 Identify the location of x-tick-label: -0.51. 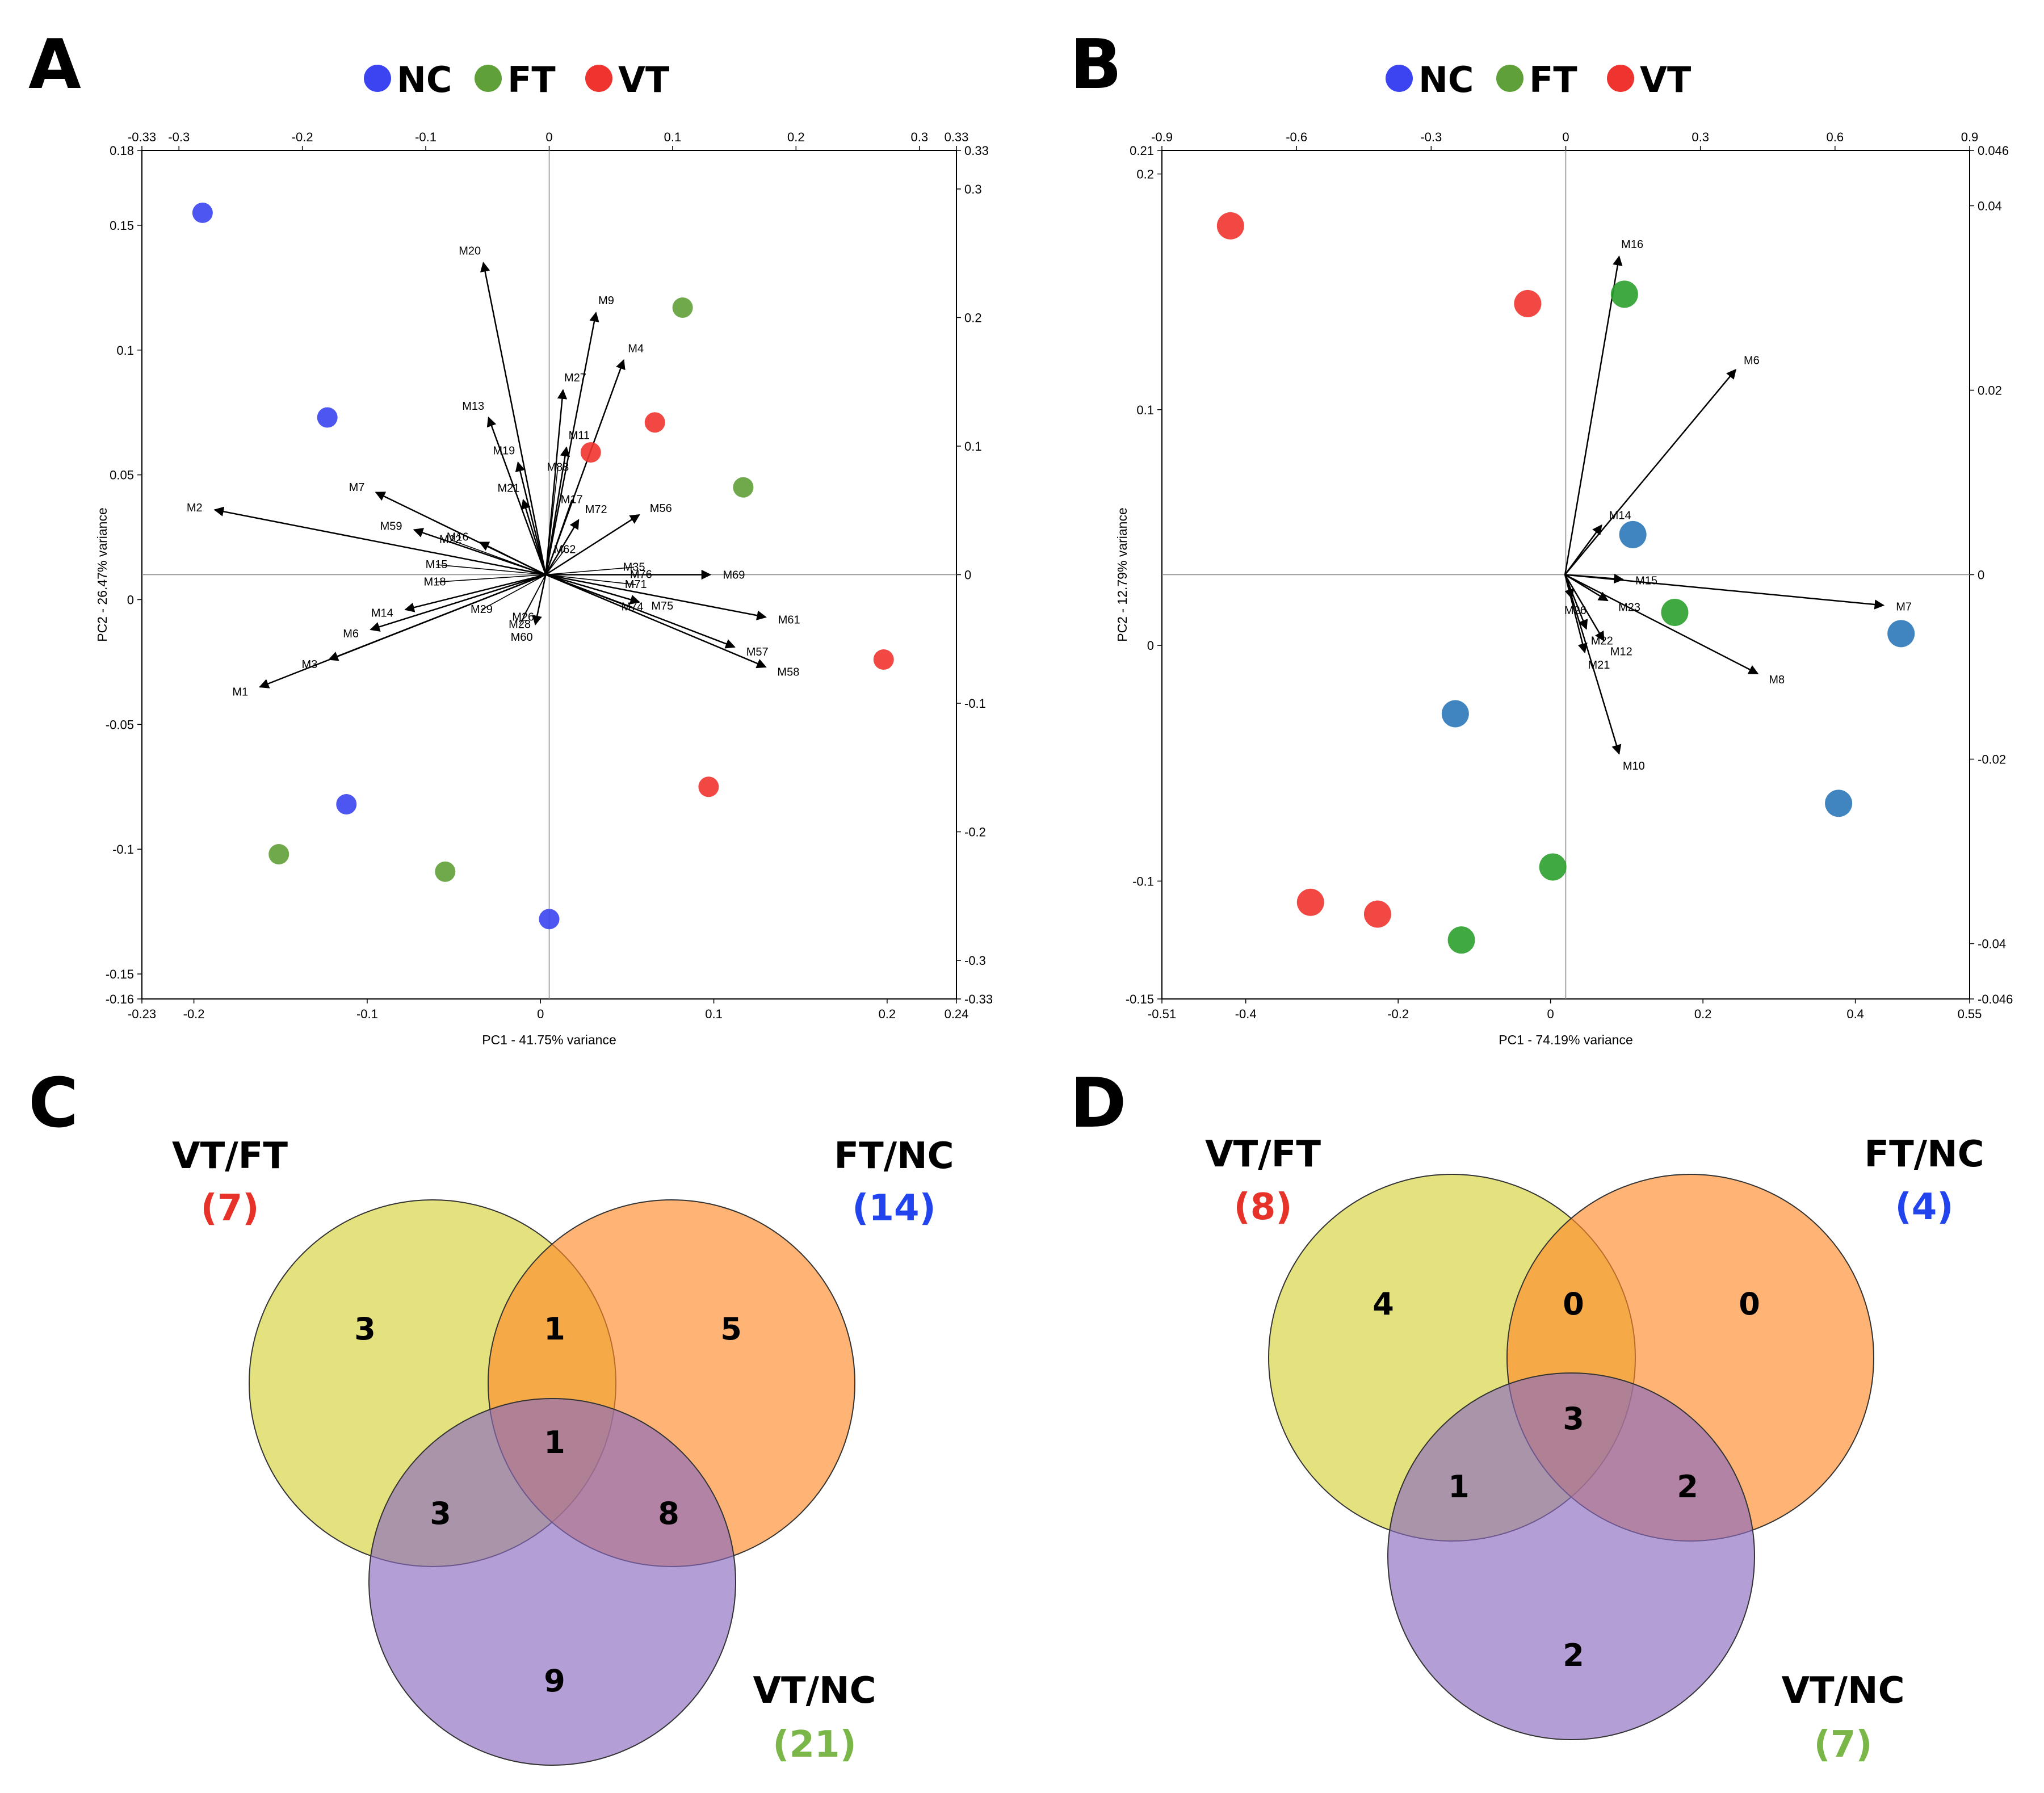
(1162, 1014).